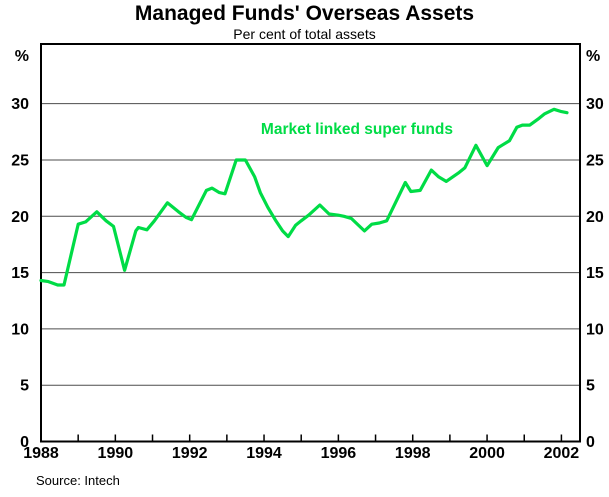 This screenshot has height=497, width=609. What do you see at coordinates (413, 453) in the screenshot?
I see `x-axis-label: 1998` at bounding box center [413, 453].